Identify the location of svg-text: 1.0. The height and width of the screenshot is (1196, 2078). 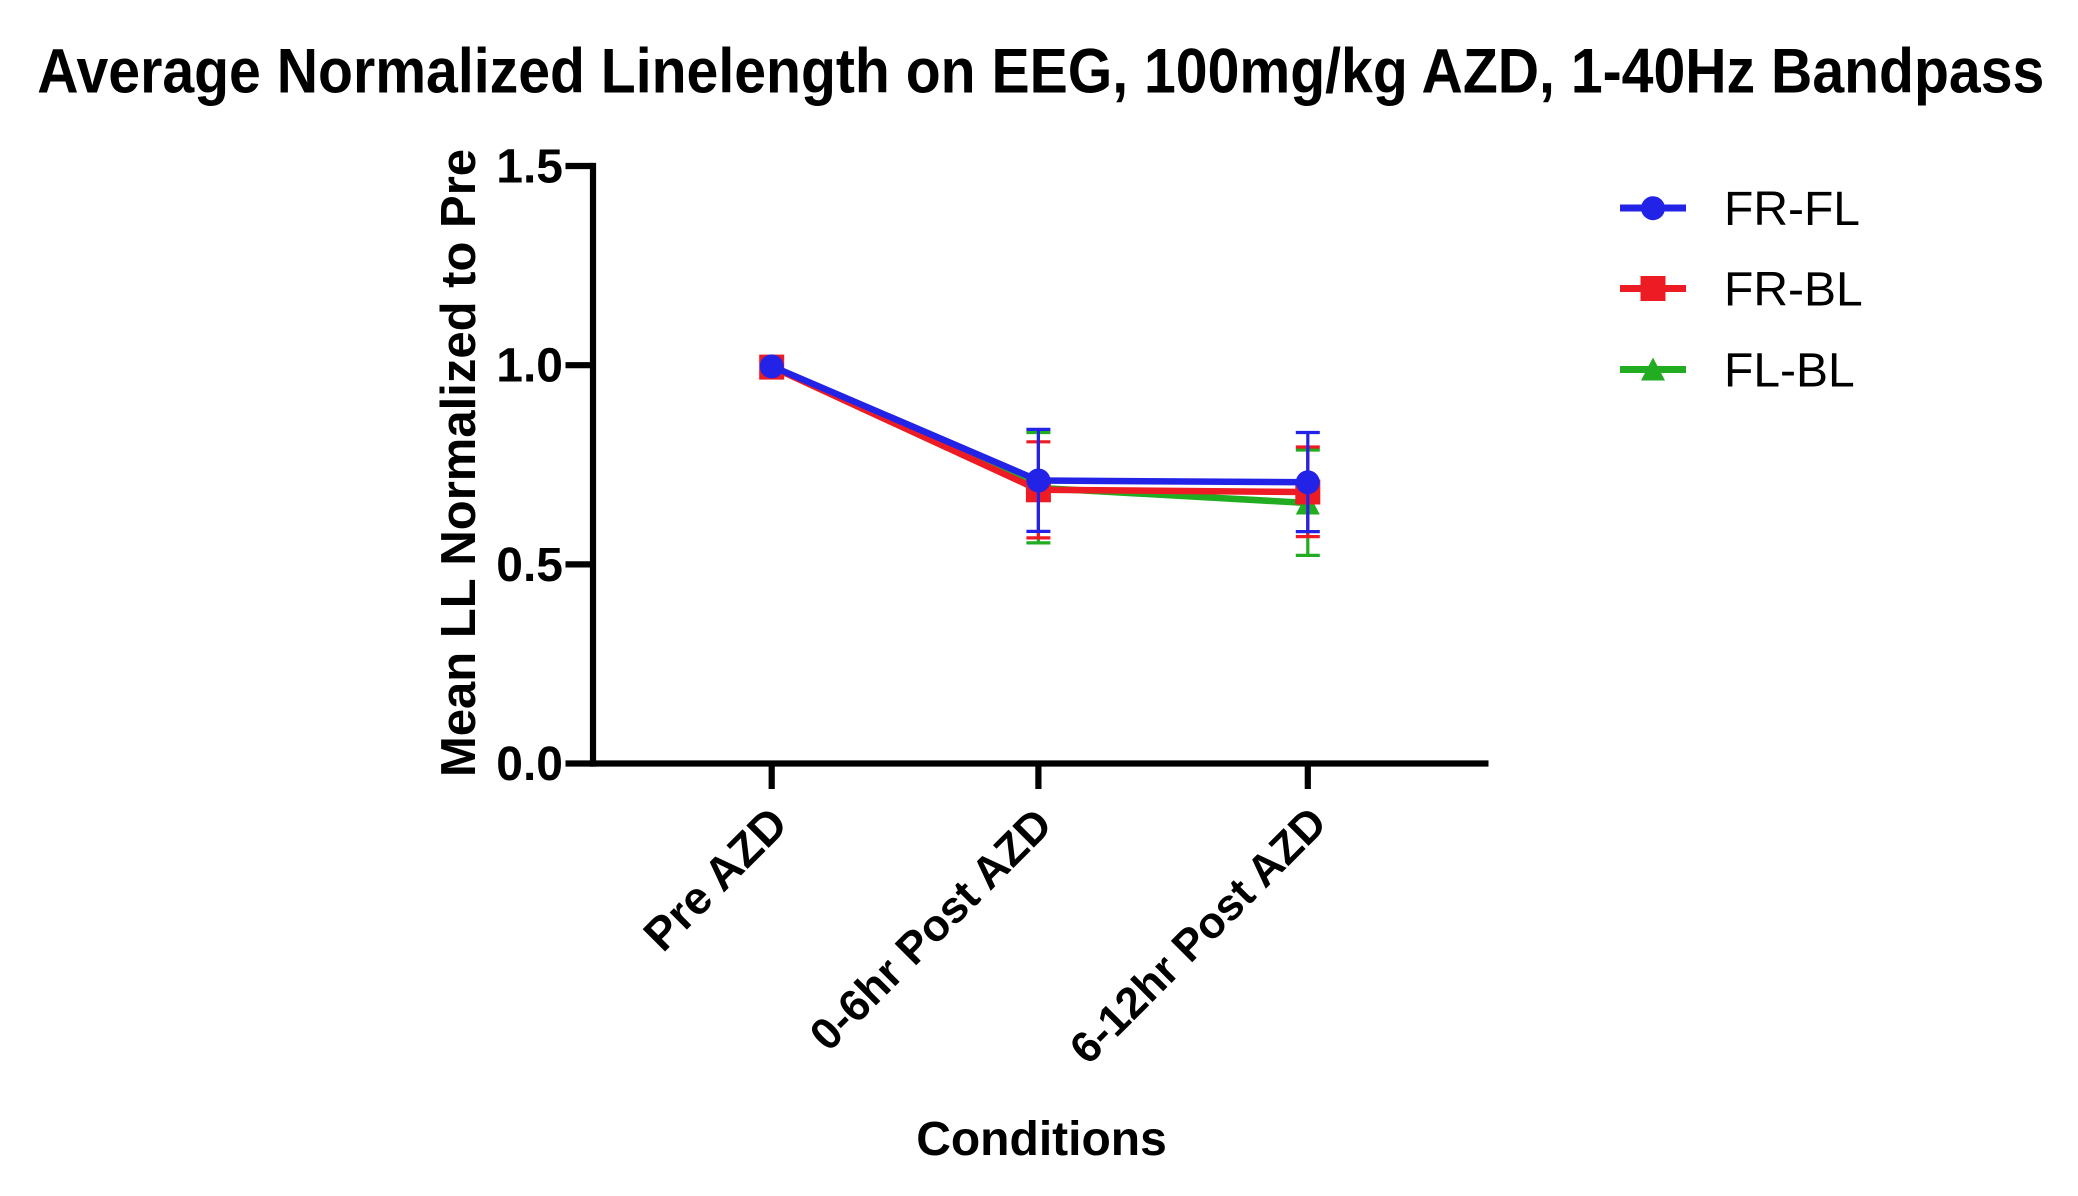
(529, 366).